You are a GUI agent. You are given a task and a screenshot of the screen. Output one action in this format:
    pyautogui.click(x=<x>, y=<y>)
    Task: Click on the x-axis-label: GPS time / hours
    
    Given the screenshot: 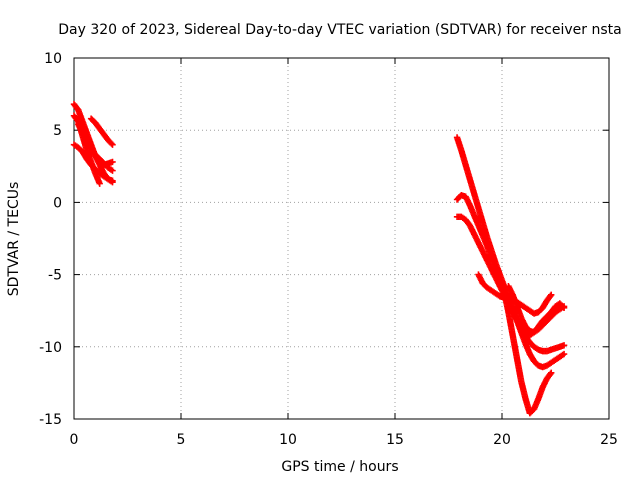 What is the action you would take?
    pyautogui.click(x=339, y=467)
    